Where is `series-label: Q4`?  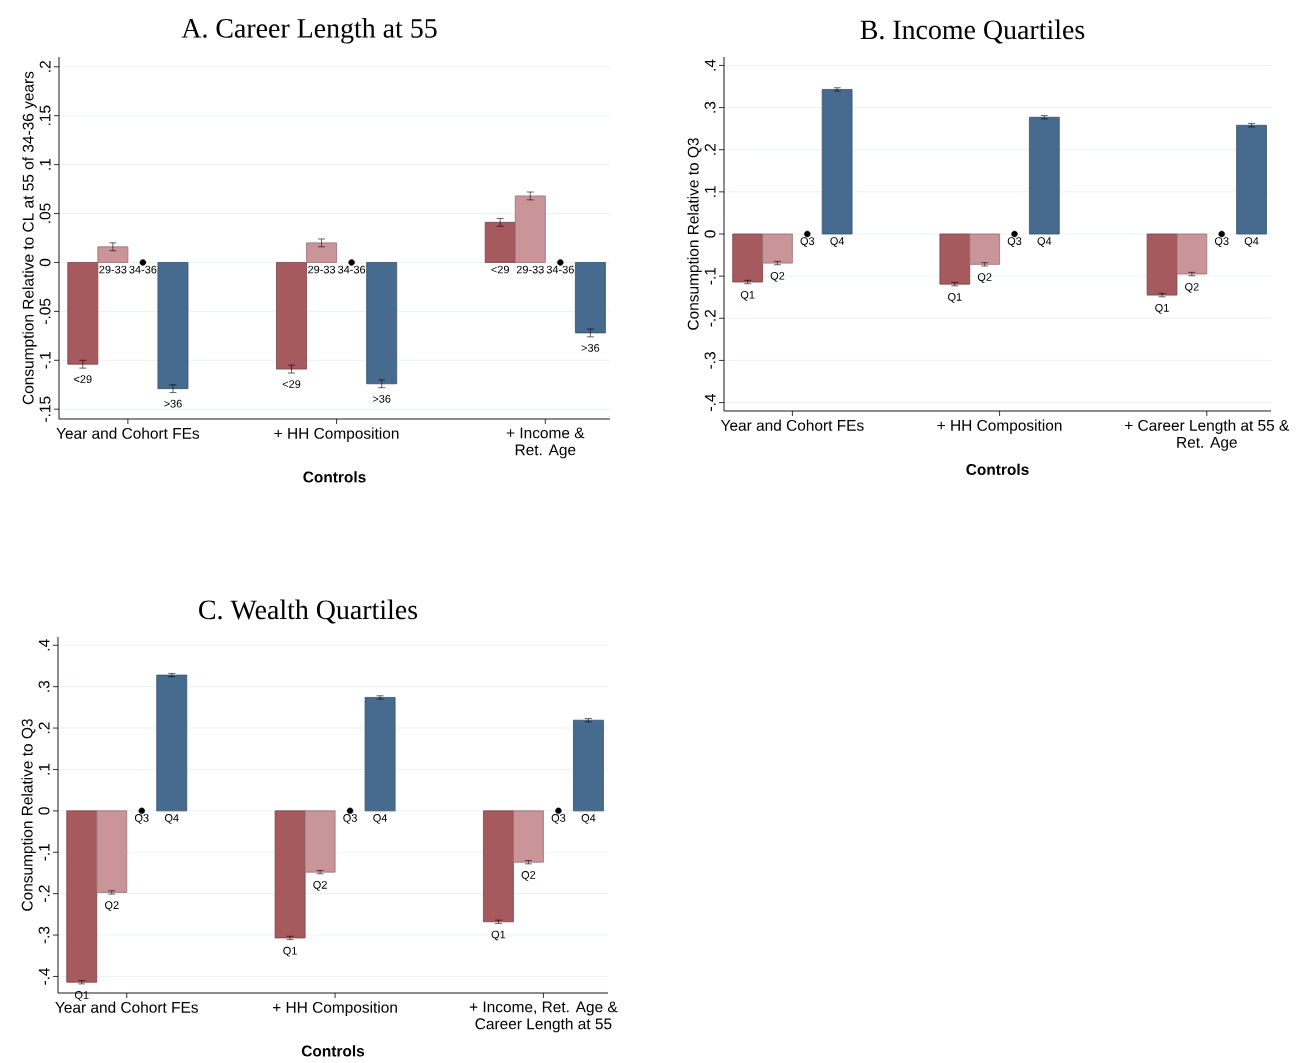
series-label: Q4 is located at coordinates (837, 242).